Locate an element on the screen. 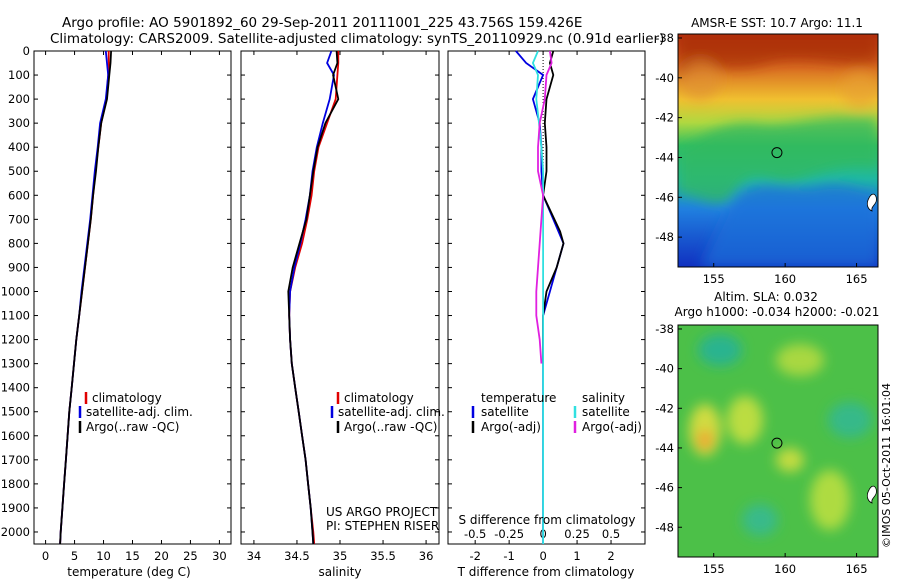 This screenshot has height=580, width=900. depth-tick-label: 1200 is located at coordinates (15, 340).